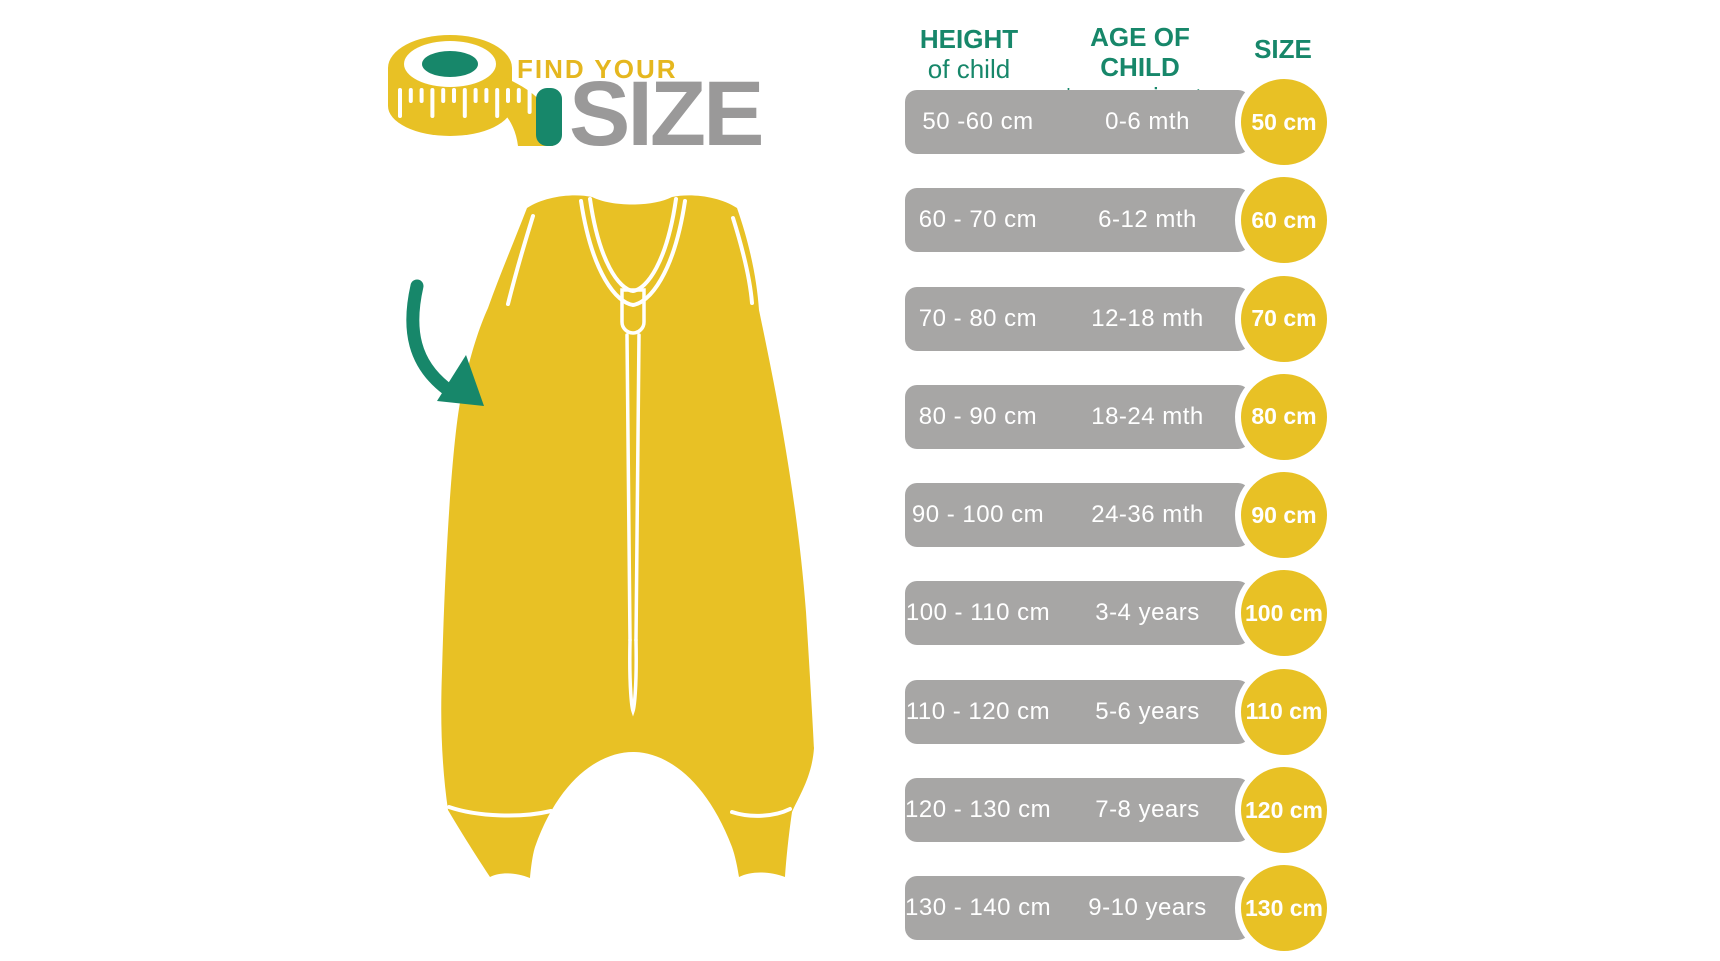 This screenshot has width=1720, height=961. I want to click on column-header-height: HEIGHT of child, so click(969, 54).